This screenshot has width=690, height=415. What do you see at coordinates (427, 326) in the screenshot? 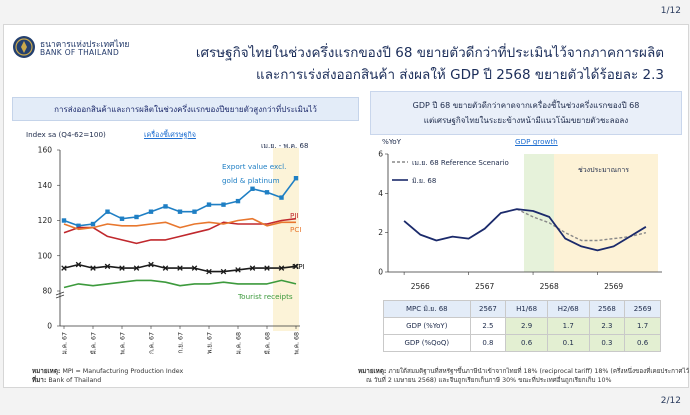
I see `table-cell: GDP (%YoY)` at bounding box center [427, 326].